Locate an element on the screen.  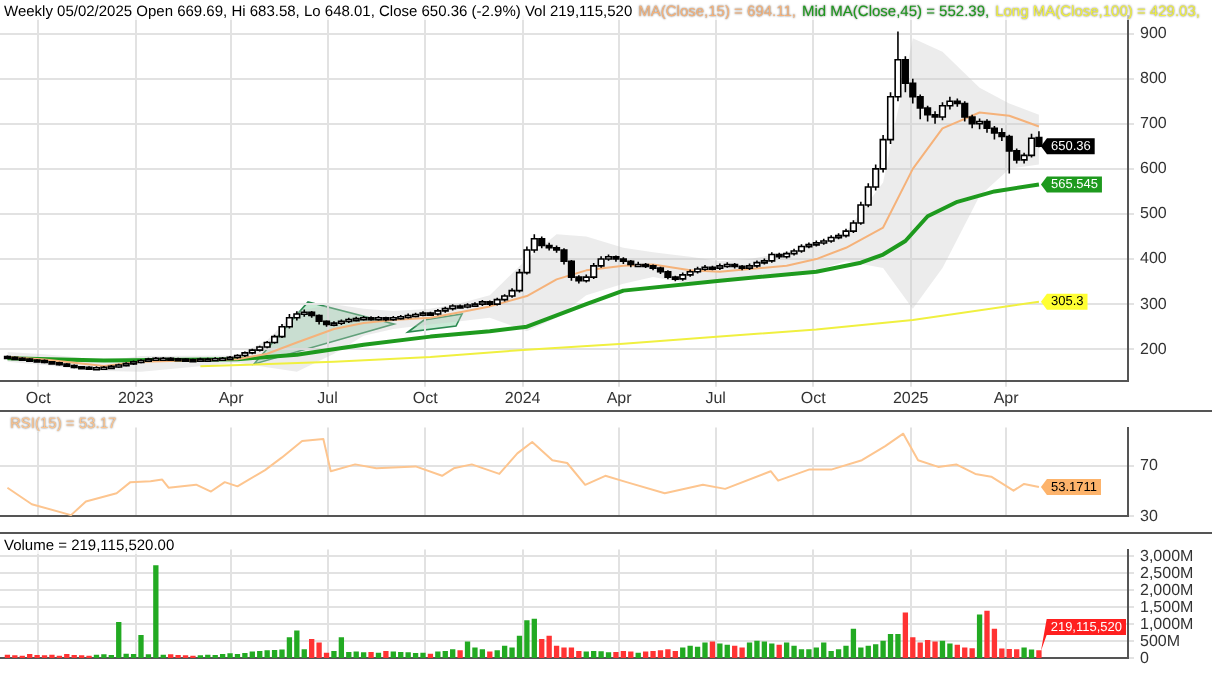
y-tick-label: 70 is located at coordinates (1149, 465).